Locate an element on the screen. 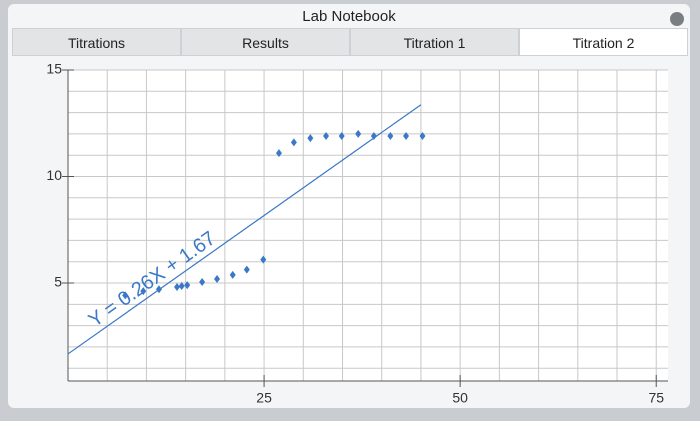  tab: Titration 1 is located at coordinates (434, 42).